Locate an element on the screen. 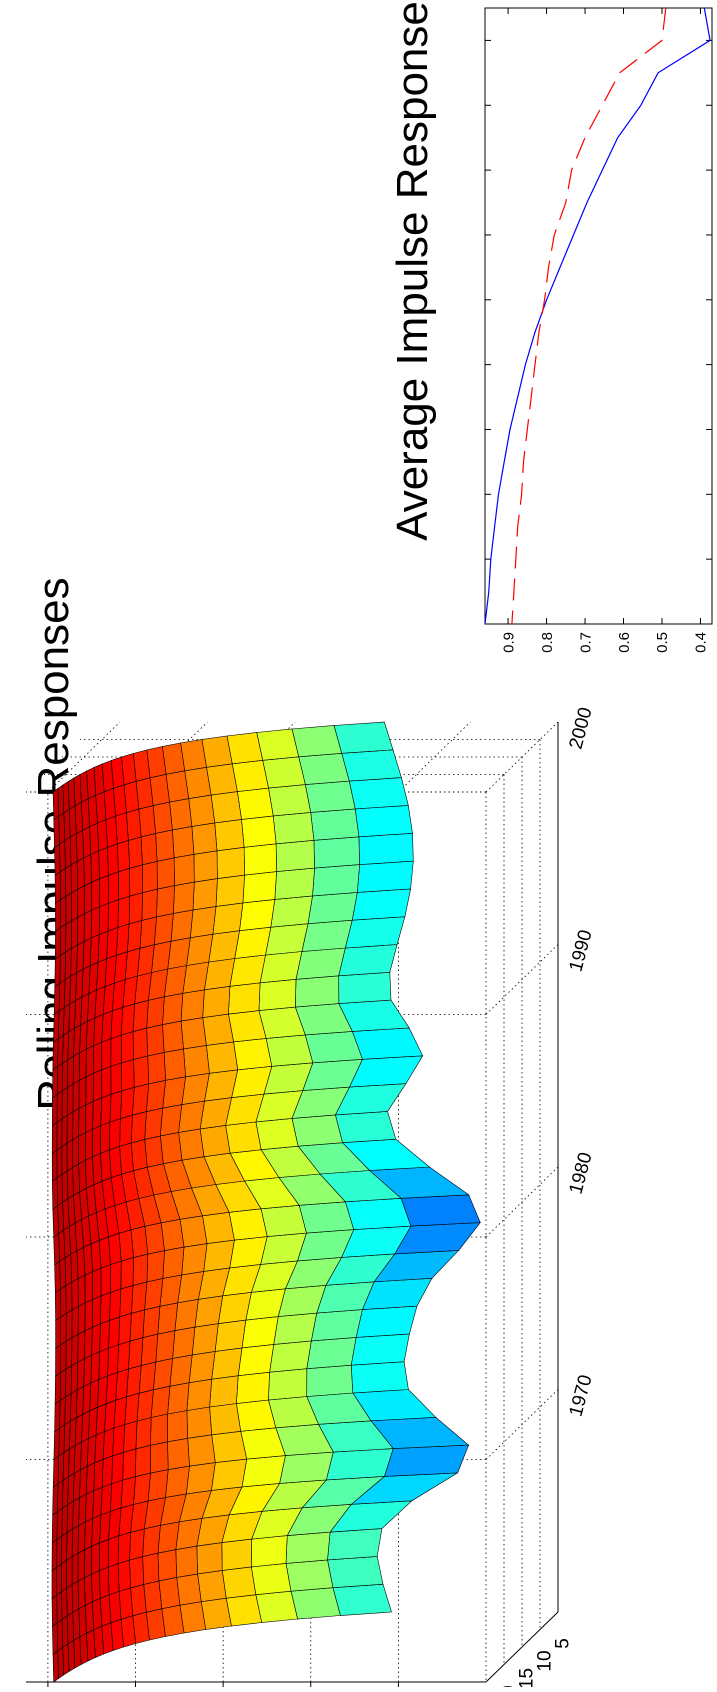  x-tick-label: 4 is located at coordinates (716, 105).